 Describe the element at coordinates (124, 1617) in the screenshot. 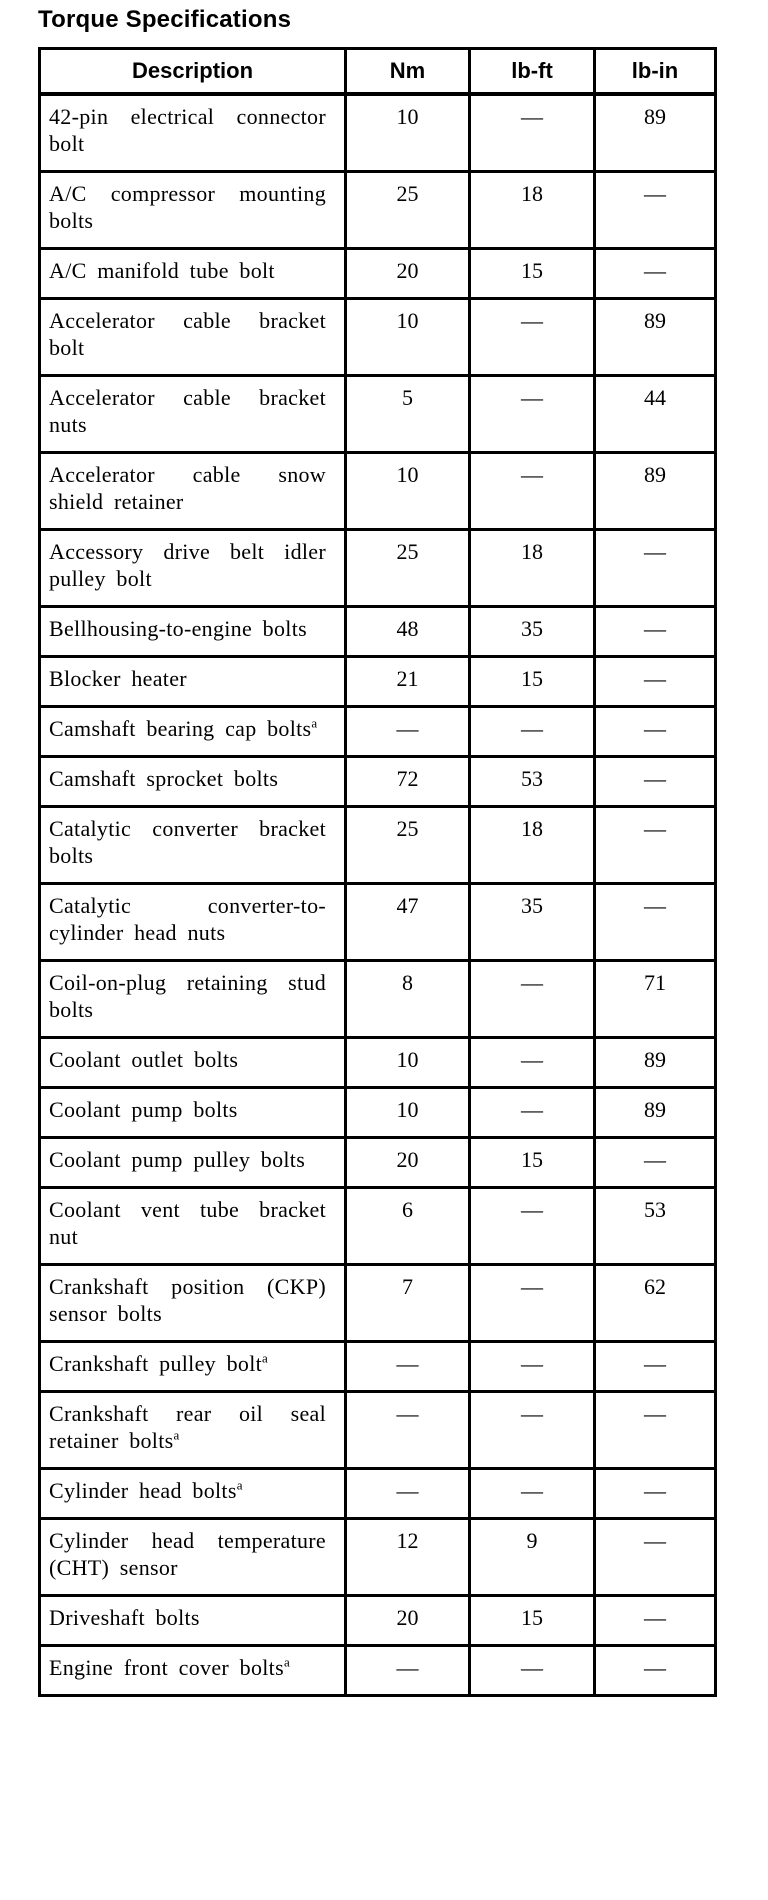

I see `description-text: Driveshaft bolts` at that location.